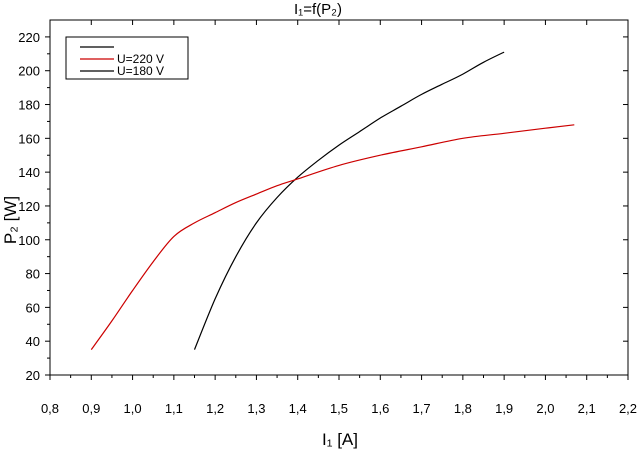  What do you see at coordinates (140, 71) in the screenshot?
I see `legend-label: U=180 V` at bounding box center [140, 71].